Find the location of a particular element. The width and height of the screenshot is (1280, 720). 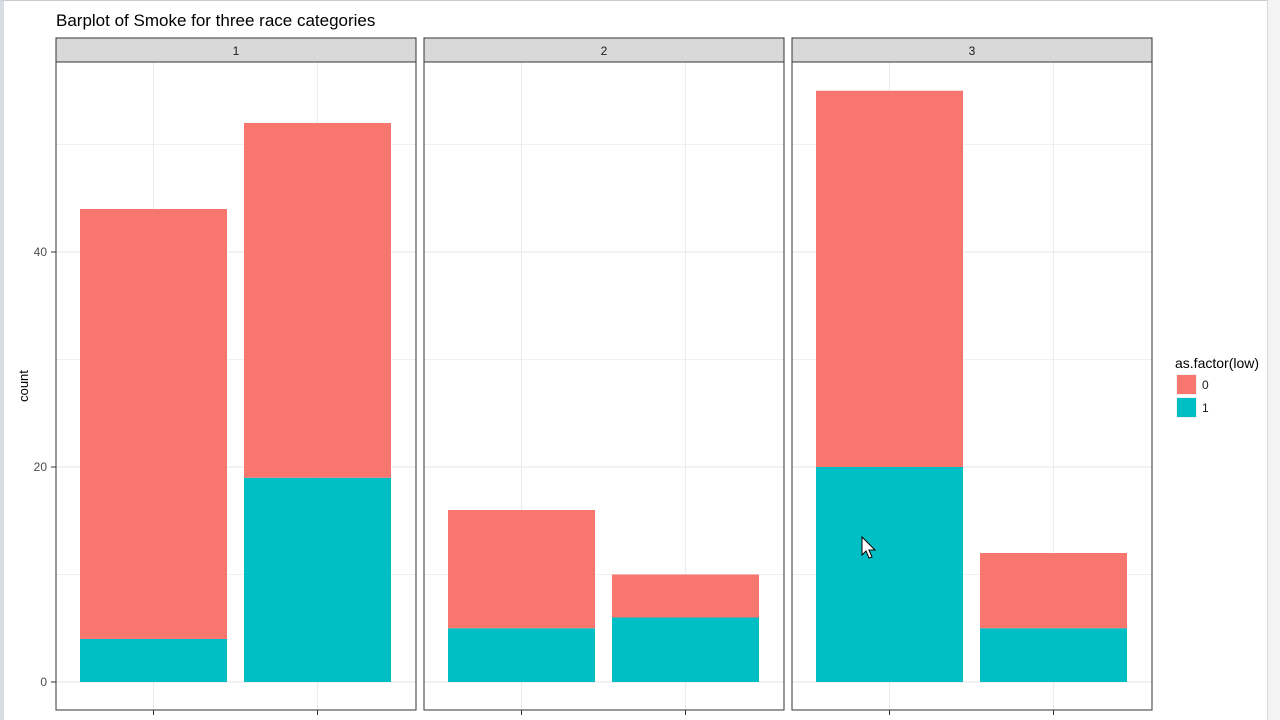

facet-strip-label: 3 is located at coordinates (972, 51).